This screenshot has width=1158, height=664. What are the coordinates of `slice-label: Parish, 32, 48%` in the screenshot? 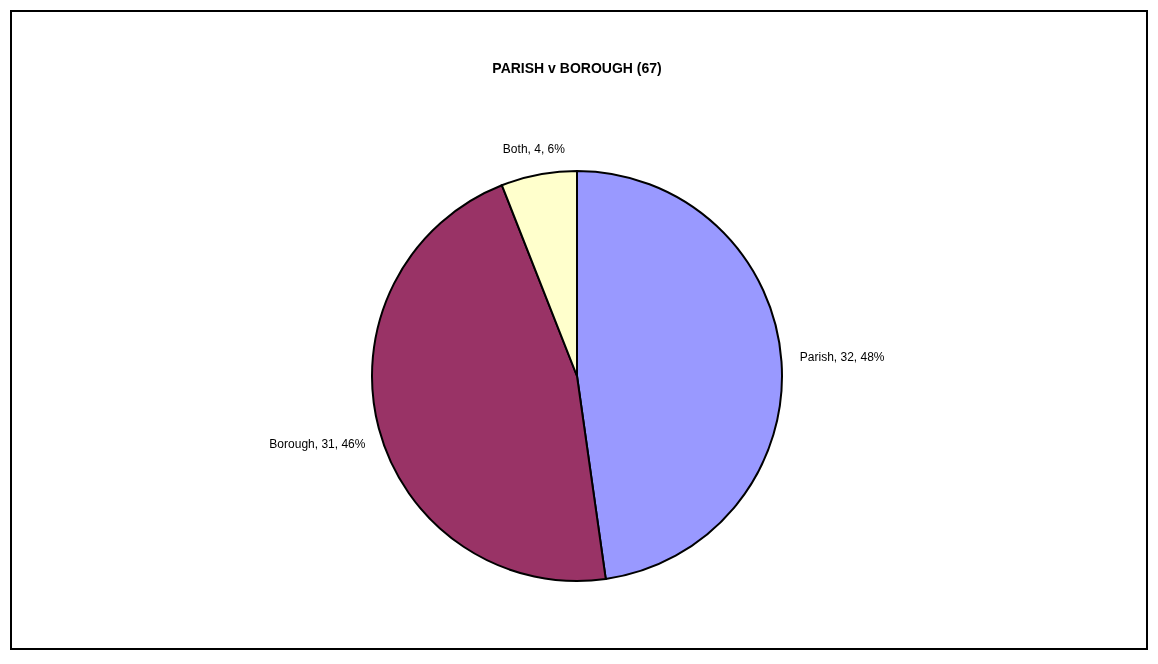 It's located at (842, 357).